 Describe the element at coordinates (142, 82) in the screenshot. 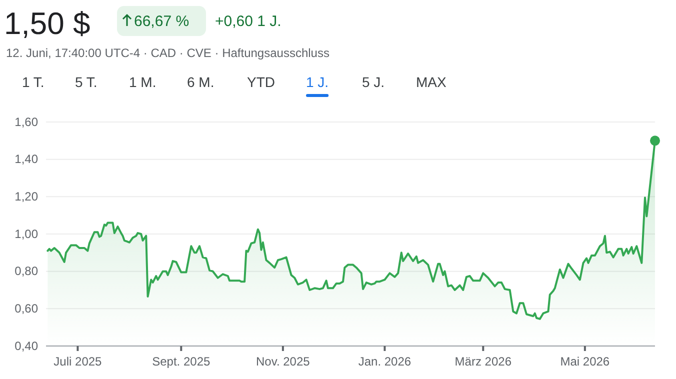

I see `text: 1 M.` at that location.